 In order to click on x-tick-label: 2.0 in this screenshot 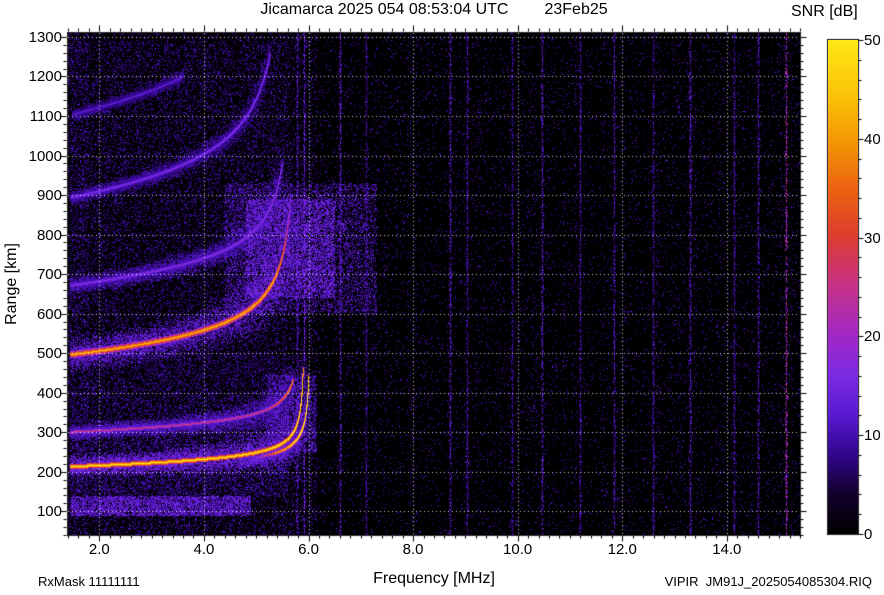, I will do `click(99, 549)`.